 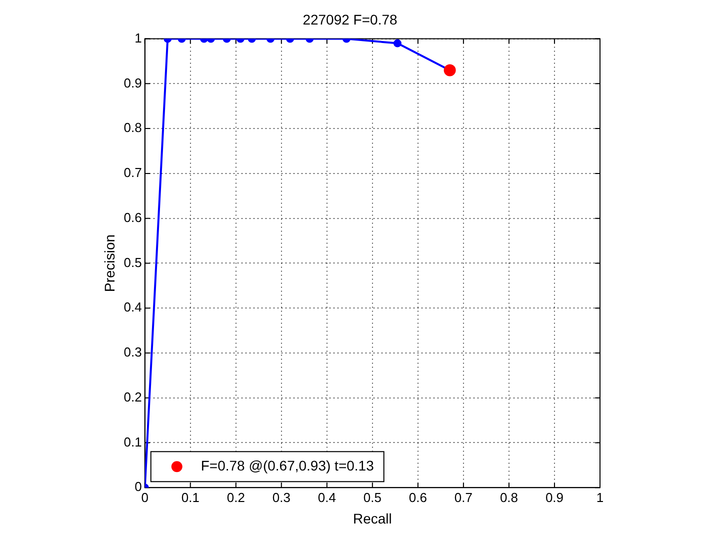 I want to click on legend-label: F=0.78 @(0.67,0.93) t=0.13, so click(x=287, y=465).